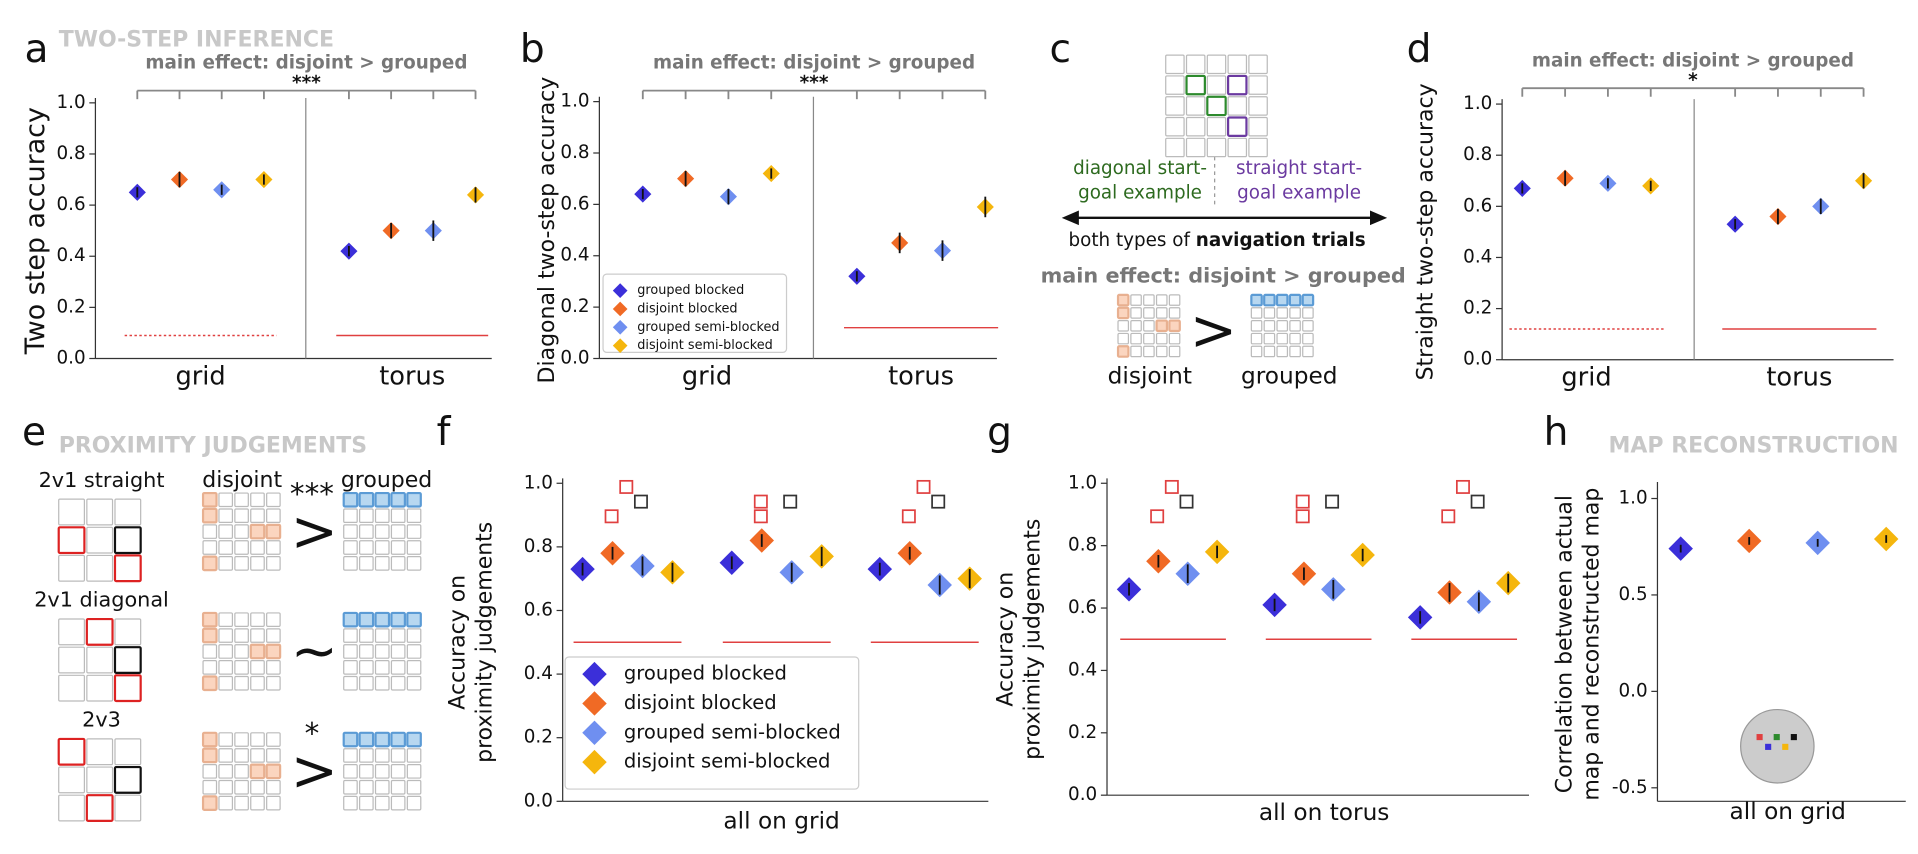 The image size is (1918, 854). What do you see at coordinates (1033, 639) in the screenshot?
I see `y-axis-label: proximity judgements` at bounding box center [1033, 639].